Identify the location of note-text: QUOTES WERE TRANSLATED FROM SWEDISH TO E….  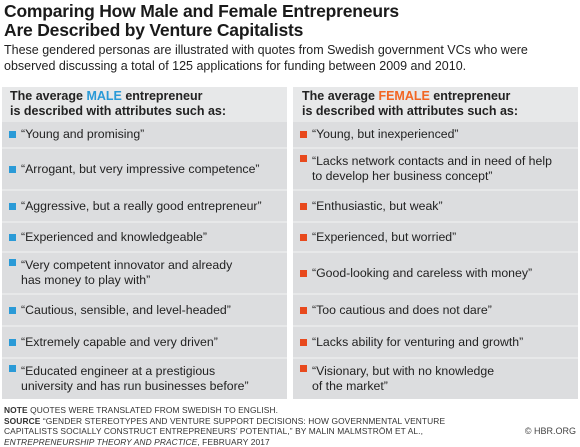
(153, 410).